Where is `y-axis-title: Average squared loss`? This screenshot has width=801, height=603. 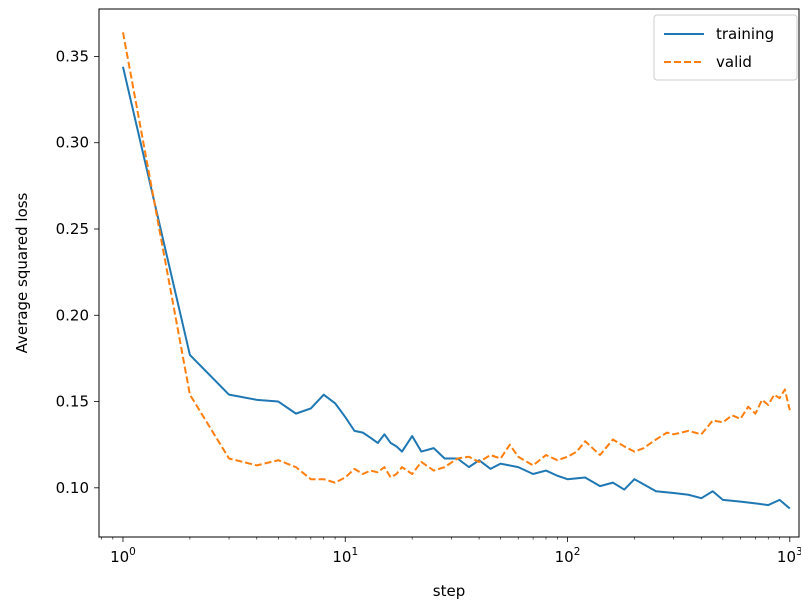 y-axis-title: Average squared loss is located at coordinates (22, 272).